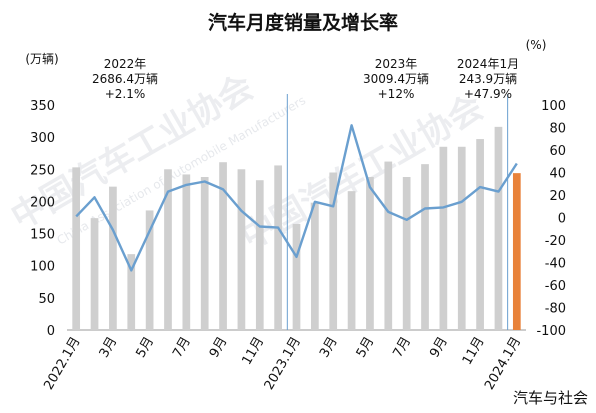 This screenshot has width=596, height=413. I want to click on annotation-0-line-0: 2022年, so click(125, 64).